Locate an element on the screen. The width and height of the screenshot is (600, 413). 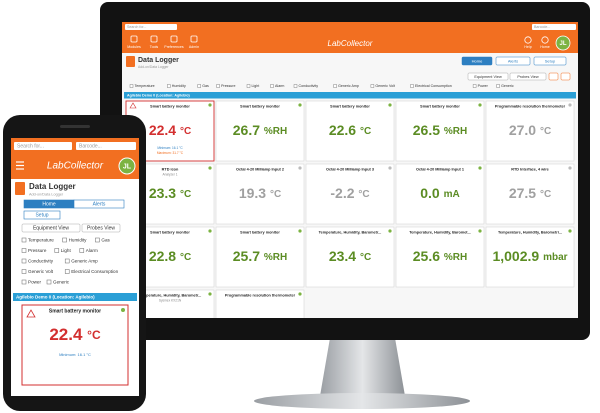
header-bar is located at coordinates (350, 37).